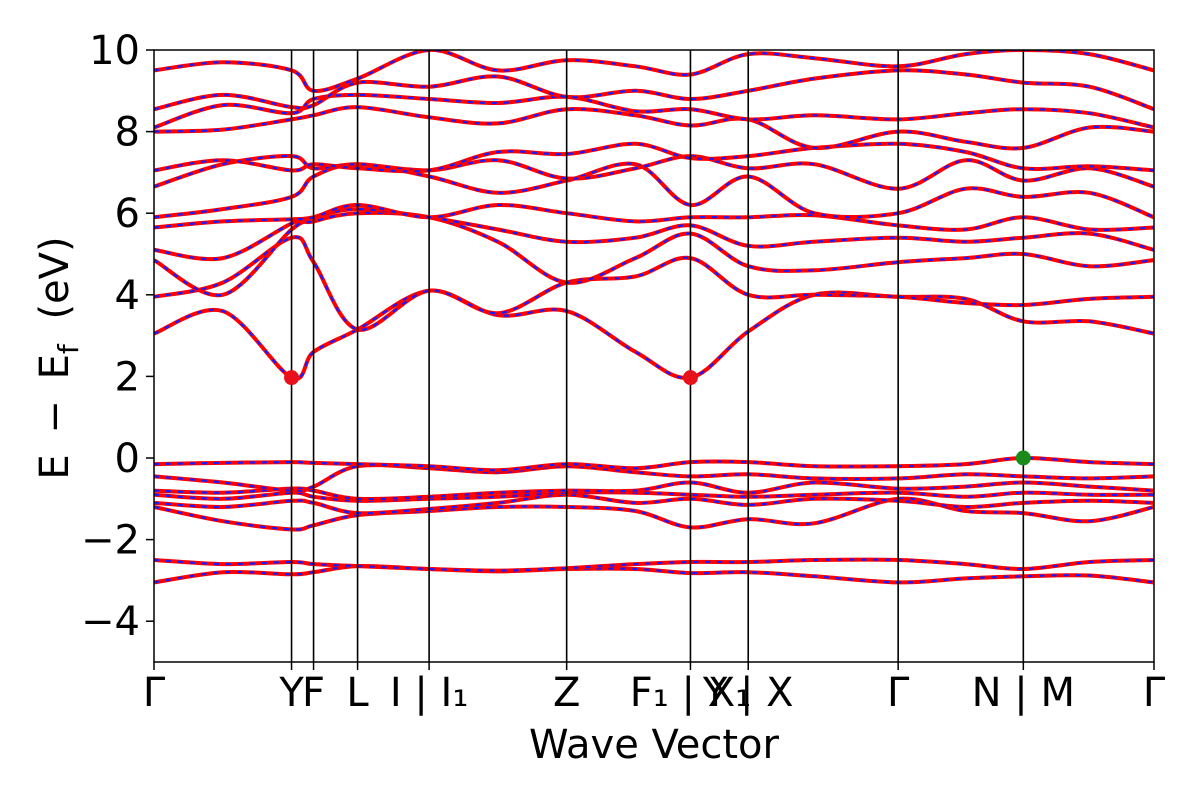  What do you see at coordinates (898, 693) in the screenshot?
I see `x-tick-label-8: Γ` at bounding box center [898, 693].